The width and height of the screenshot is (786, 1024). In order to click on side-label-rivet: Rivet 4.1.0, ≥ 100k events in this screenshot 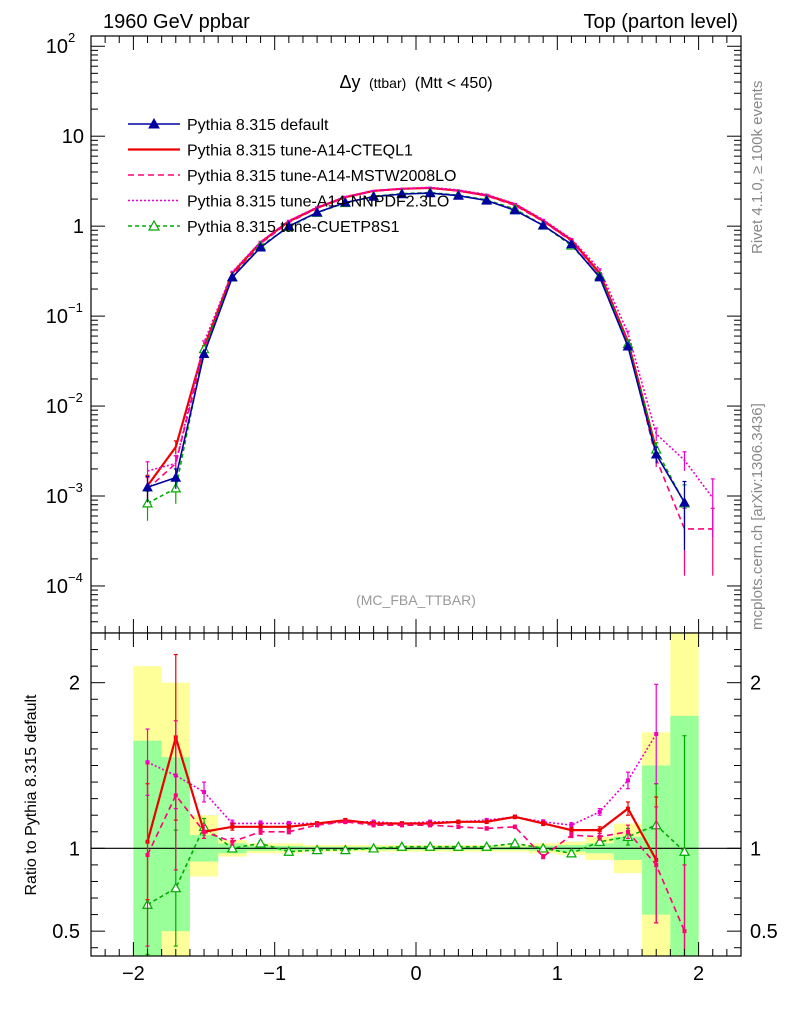, I will do `click(757, 167)`.